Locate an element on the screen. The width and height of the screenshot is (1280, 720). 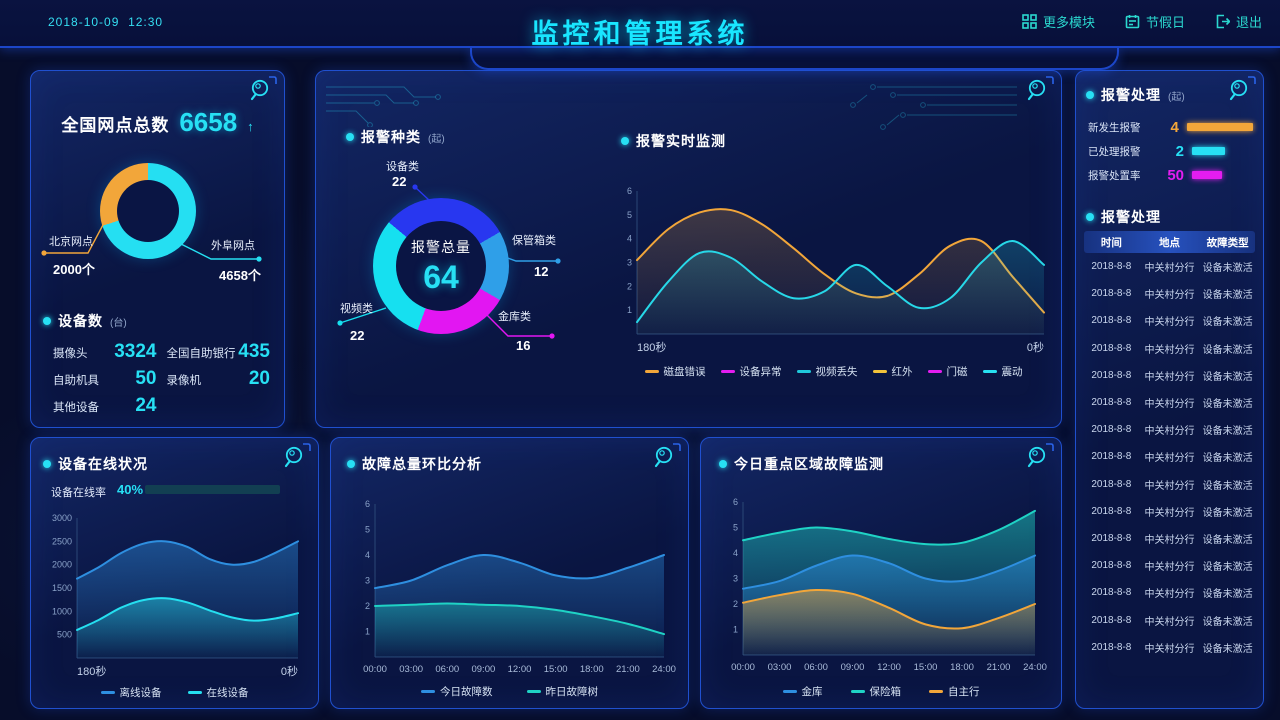
online-rate-row: 设备在线率 40% is located at coordinates (174, 491).